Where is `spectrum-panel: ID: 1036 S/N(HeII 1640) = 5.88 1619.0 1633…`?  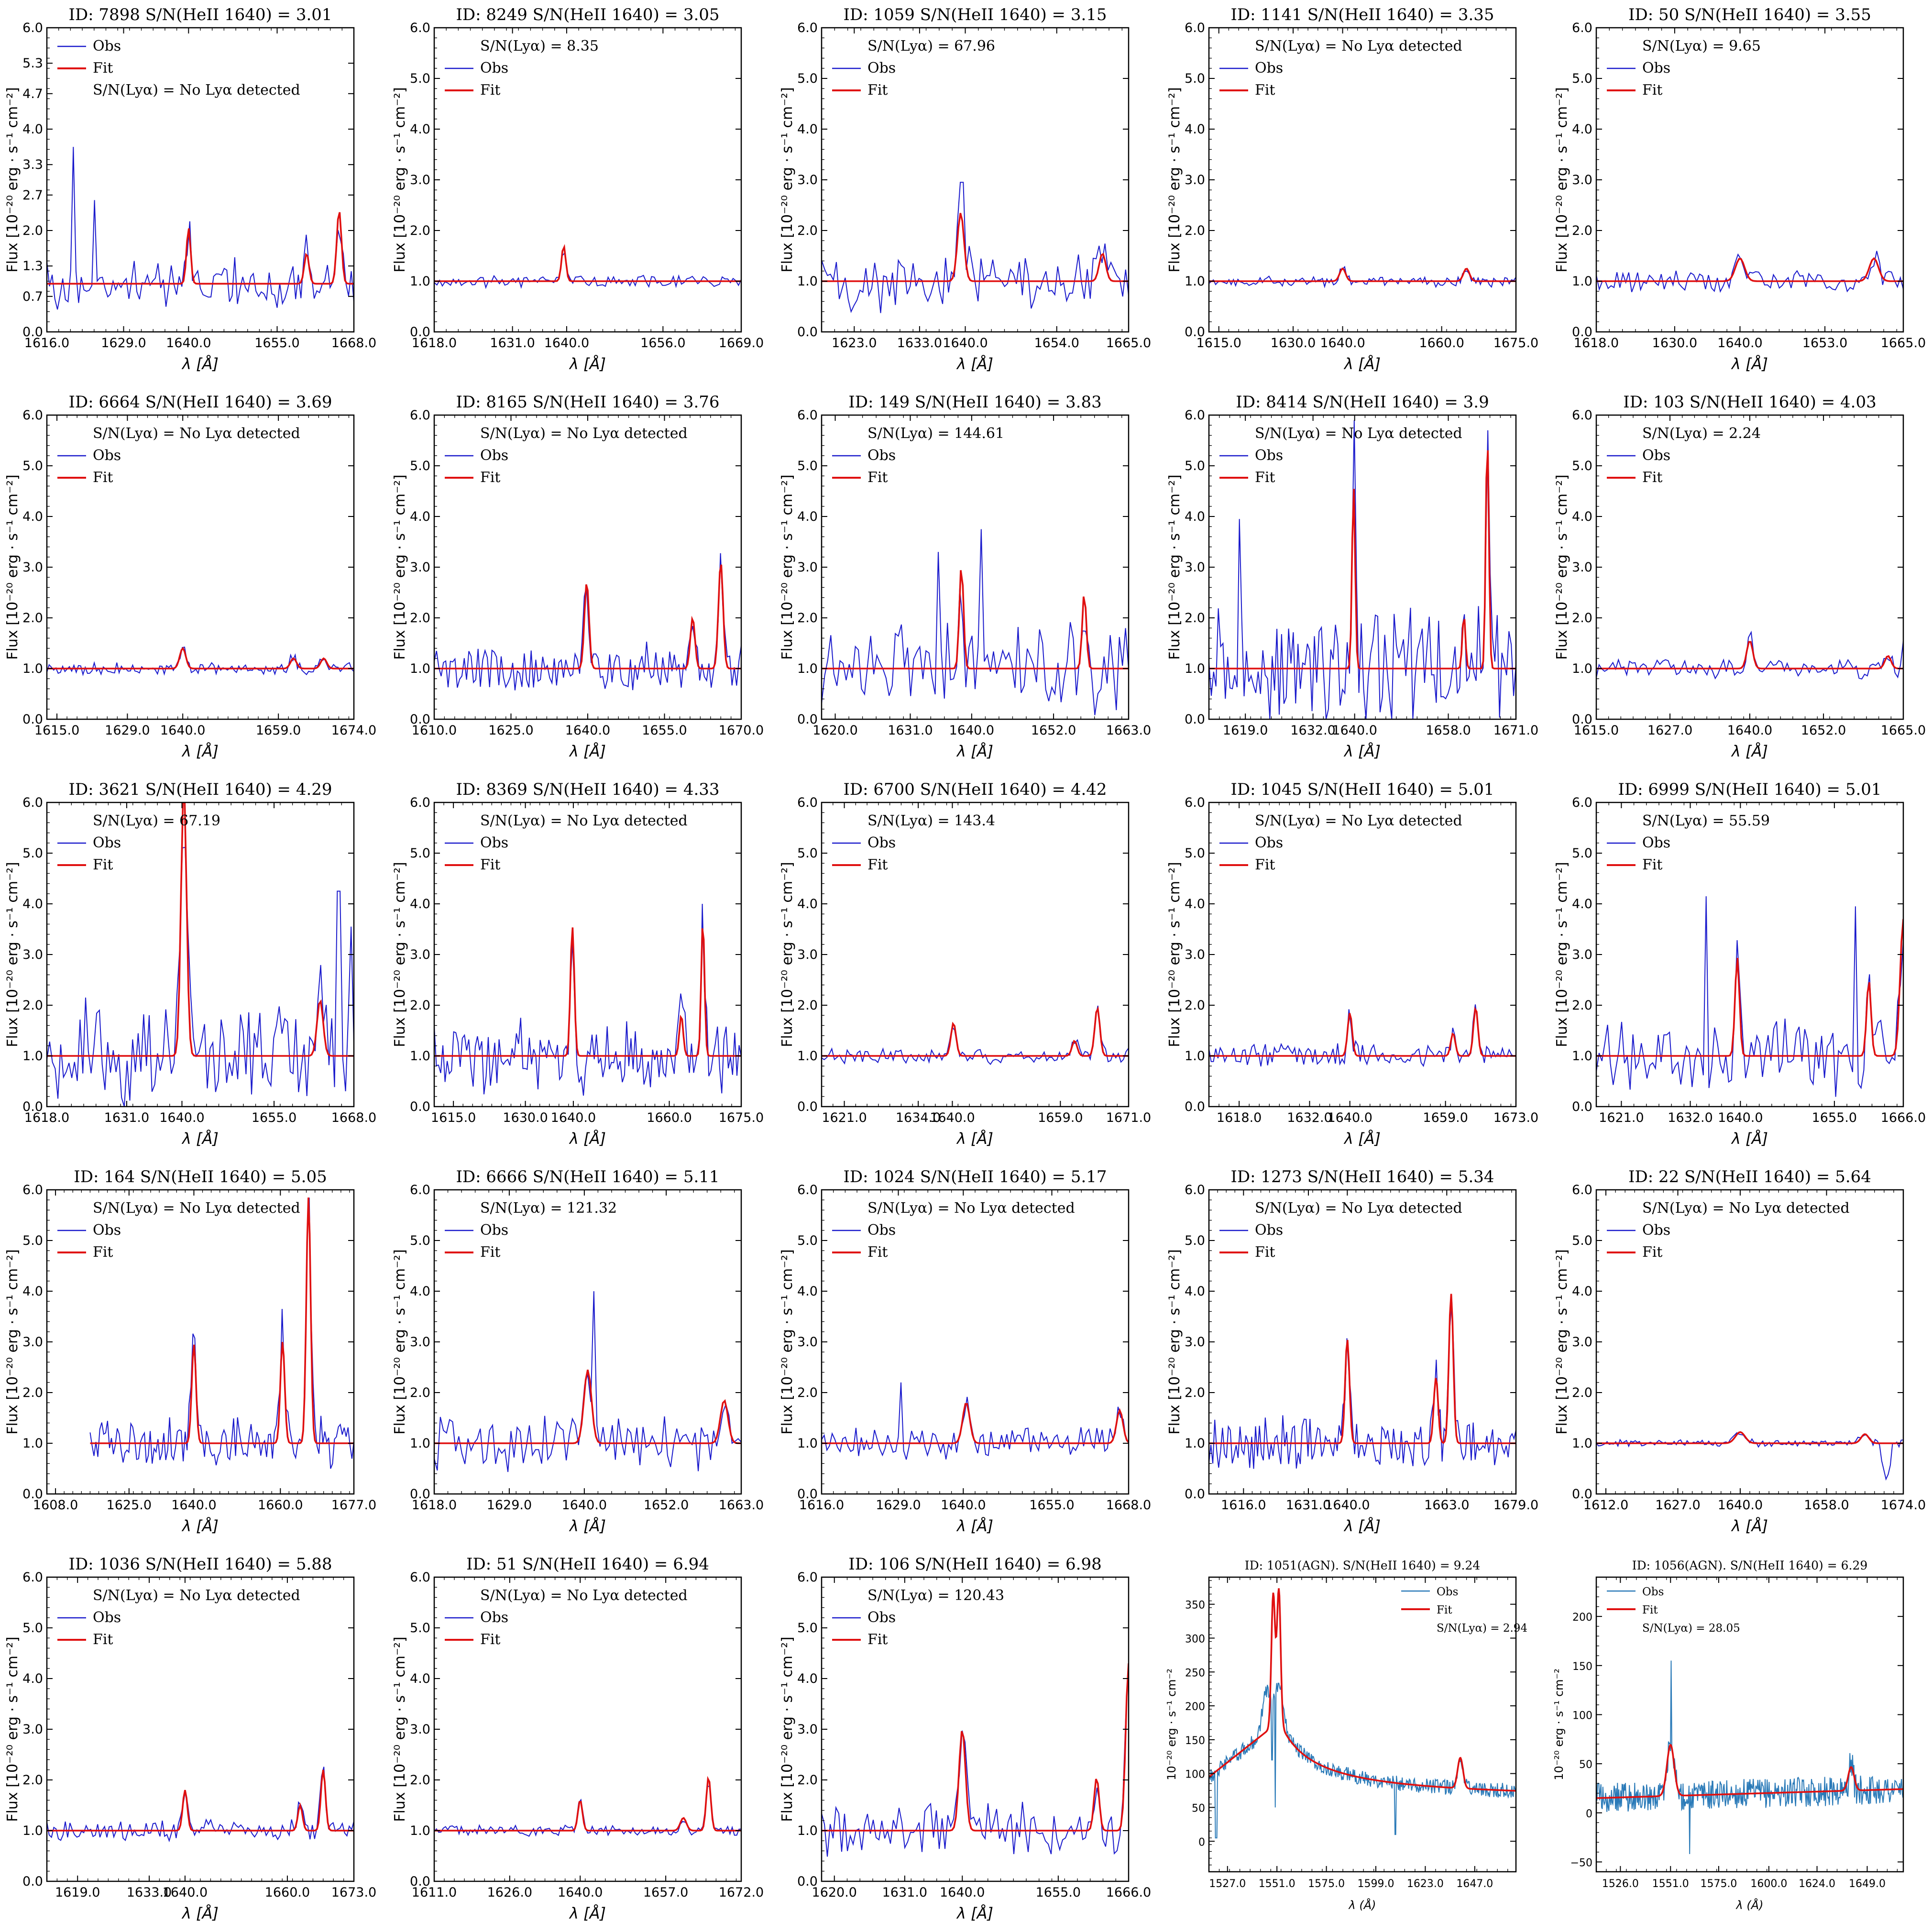
spectrum-panel: ID: 1036 S/N(HeII 1640) = 5.88 1619.0 1633… is located at coordinates (191, 1740).